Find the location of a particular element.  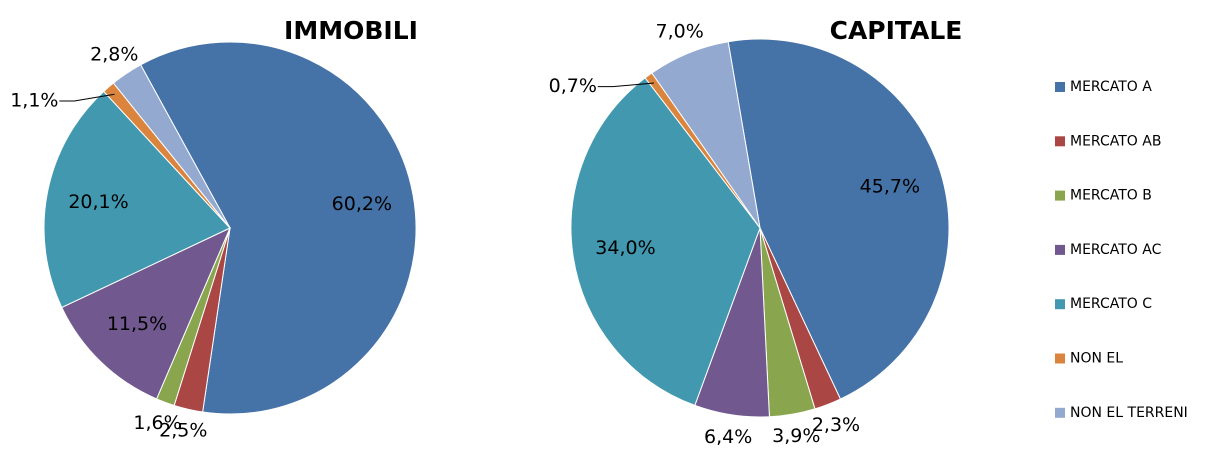

data-label: 20,1% is located at coordinates (98, 202).